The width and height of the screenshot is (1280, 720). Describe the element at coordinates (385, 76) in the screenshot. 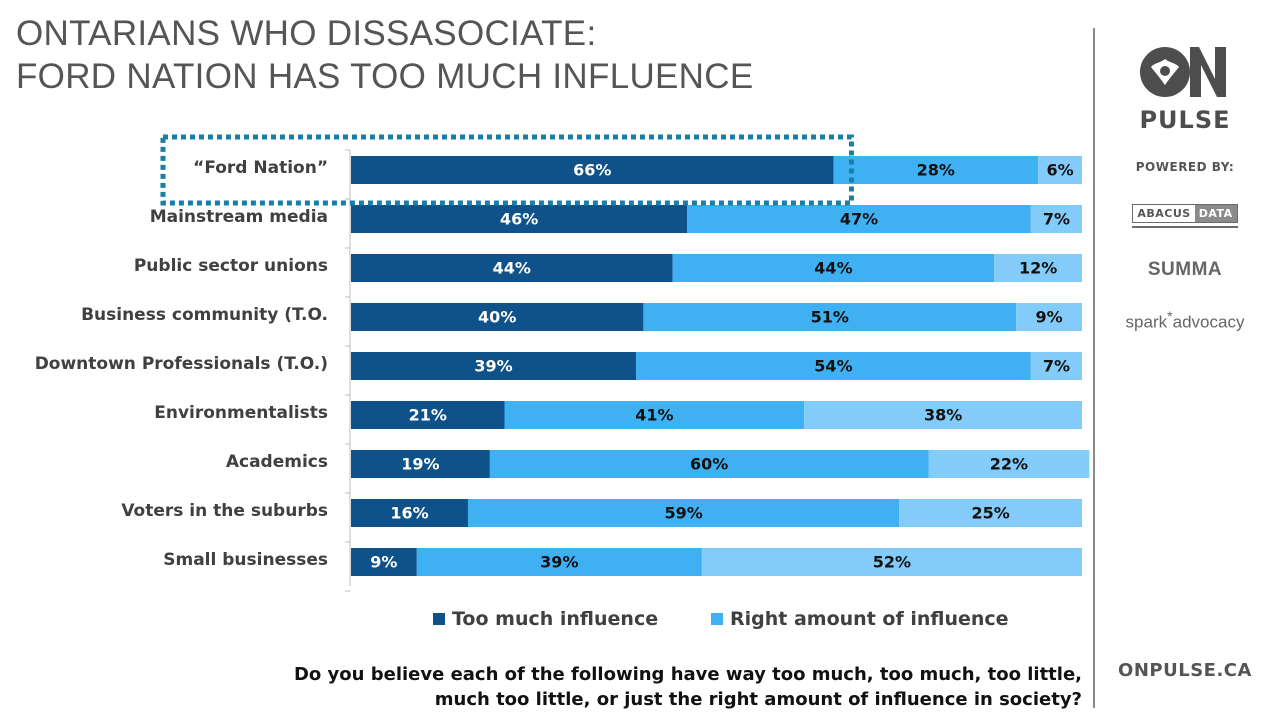

I see `title-line-2: FORD NATION HAS TOO MUCH INFLUENCE` at that location.